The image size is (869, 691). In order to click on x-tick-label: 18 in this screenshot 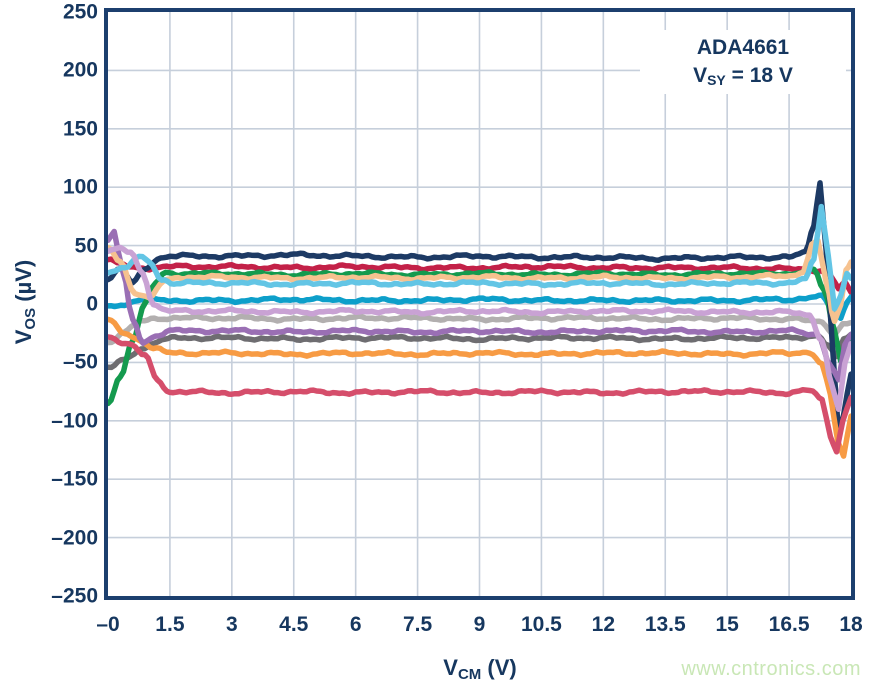, I will do `click(851, 624)`.